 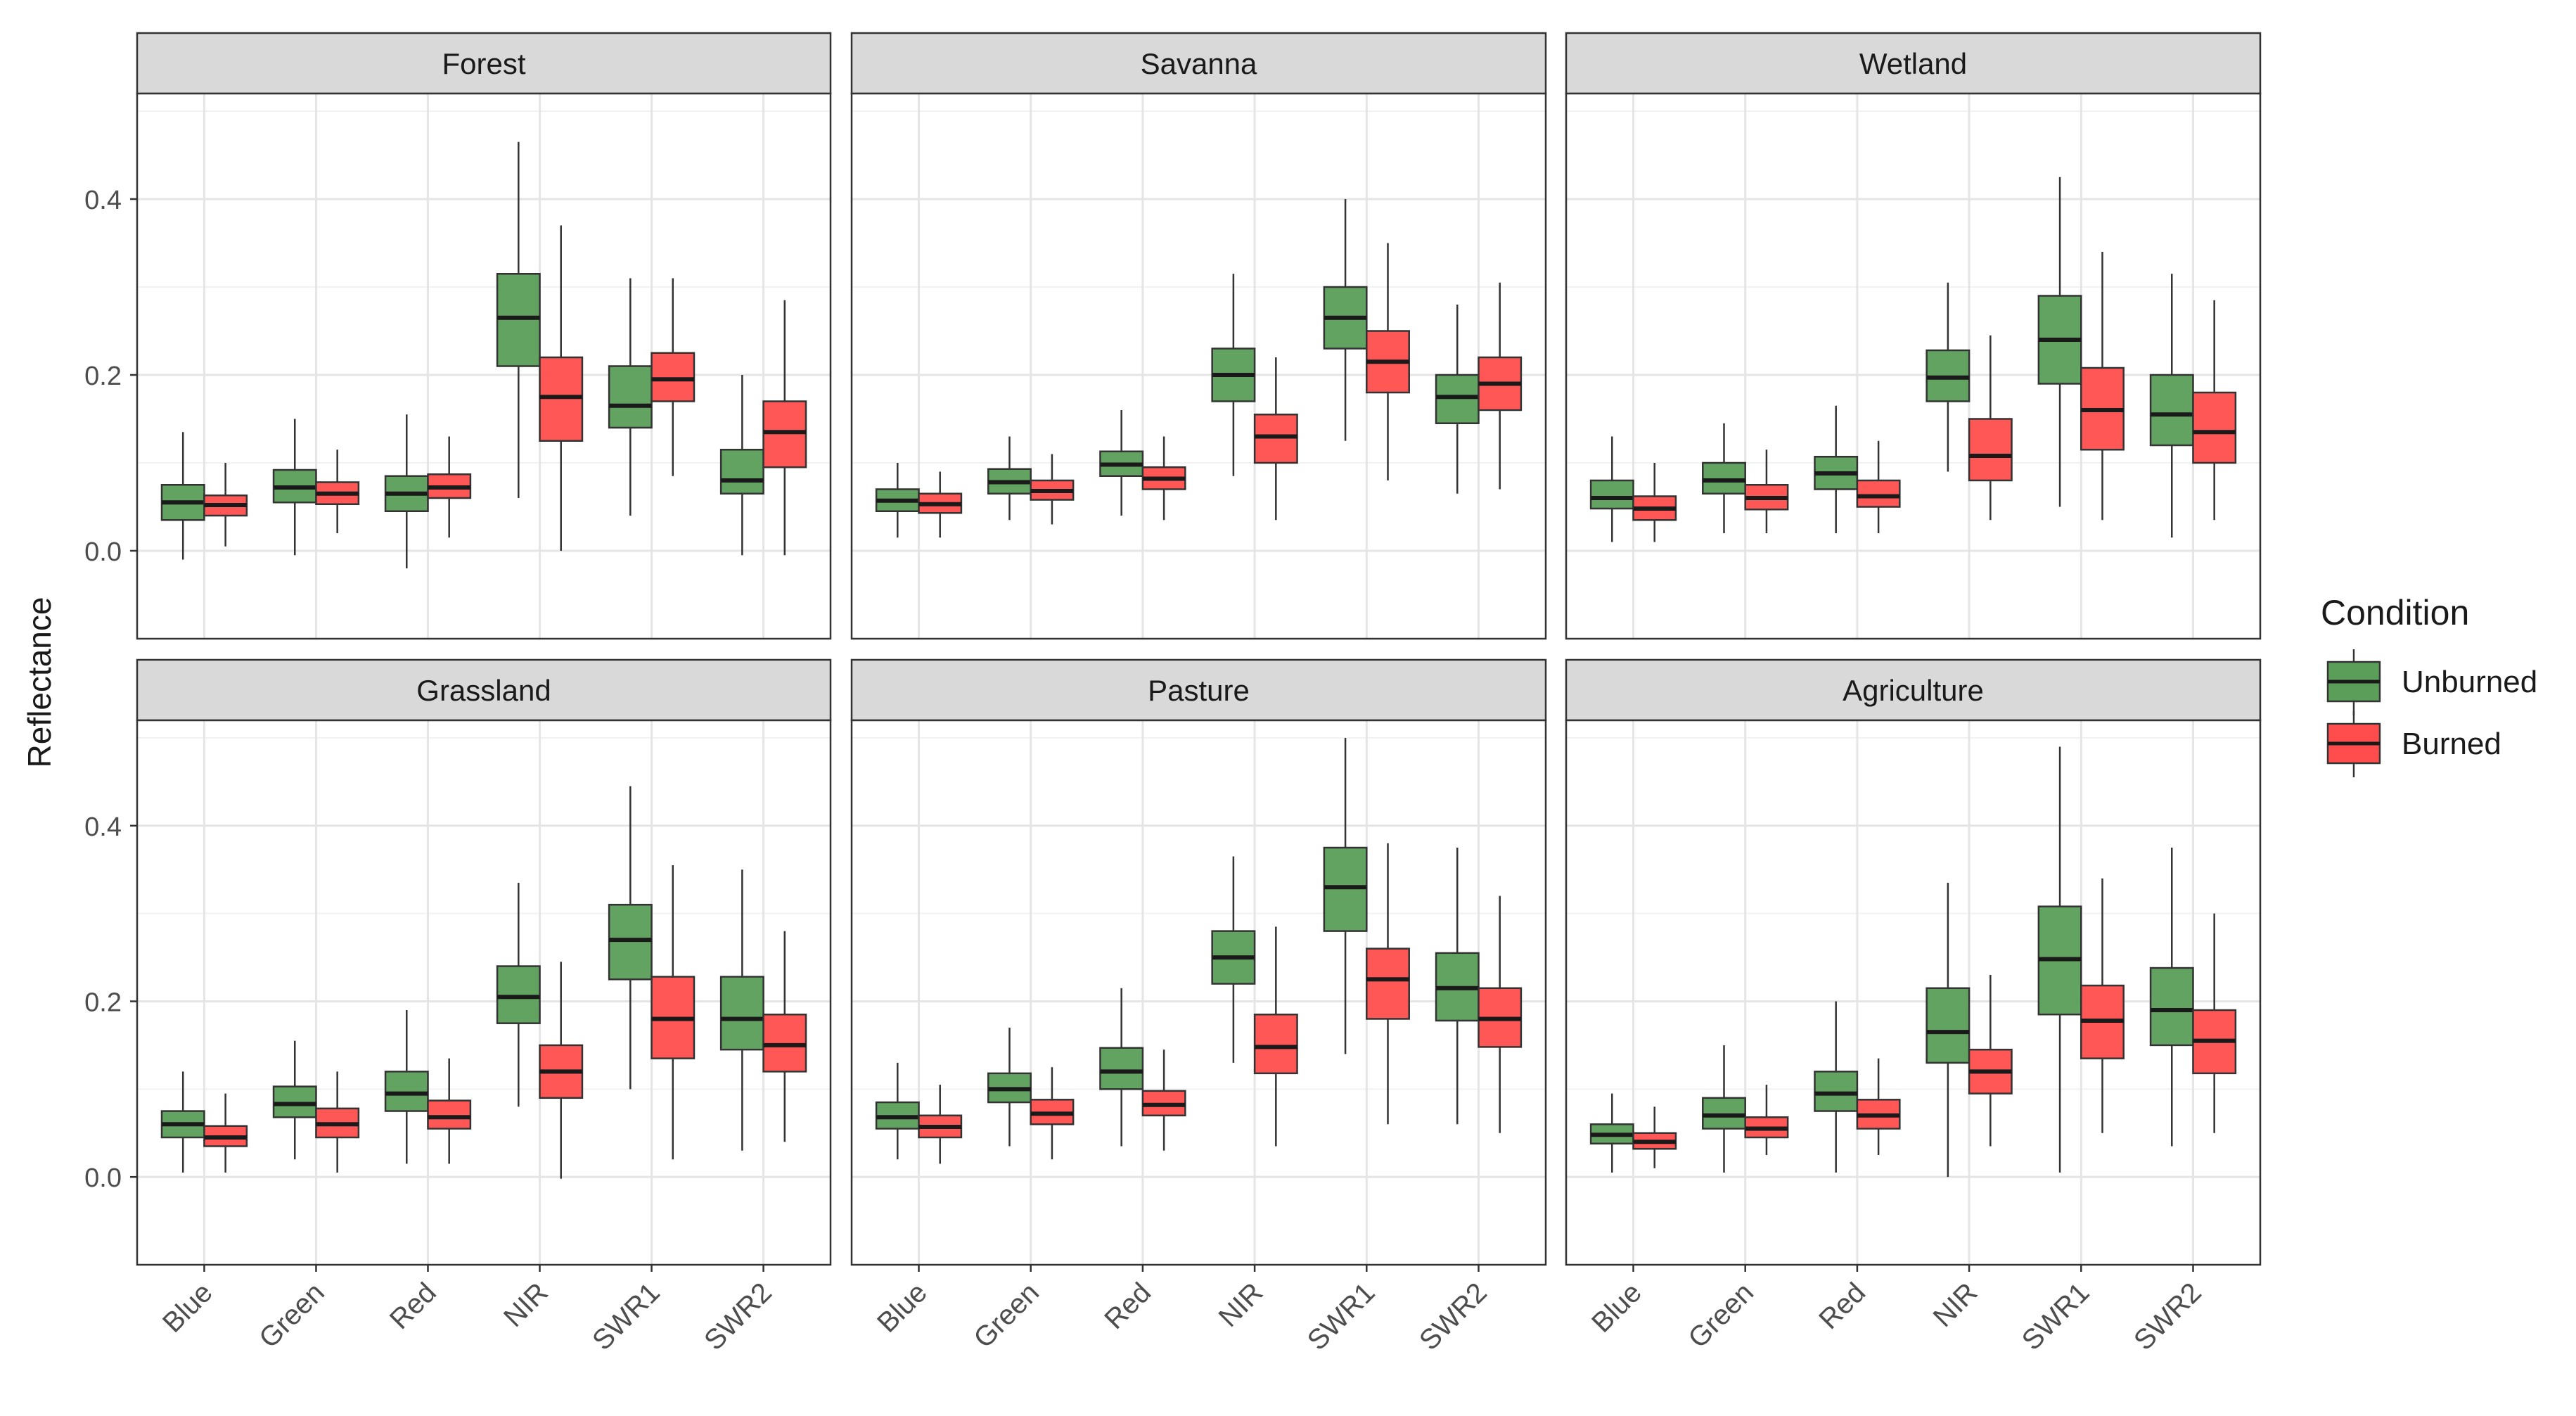 I want to click on facet-title: Agriculture, so click(x=1914, y=691).